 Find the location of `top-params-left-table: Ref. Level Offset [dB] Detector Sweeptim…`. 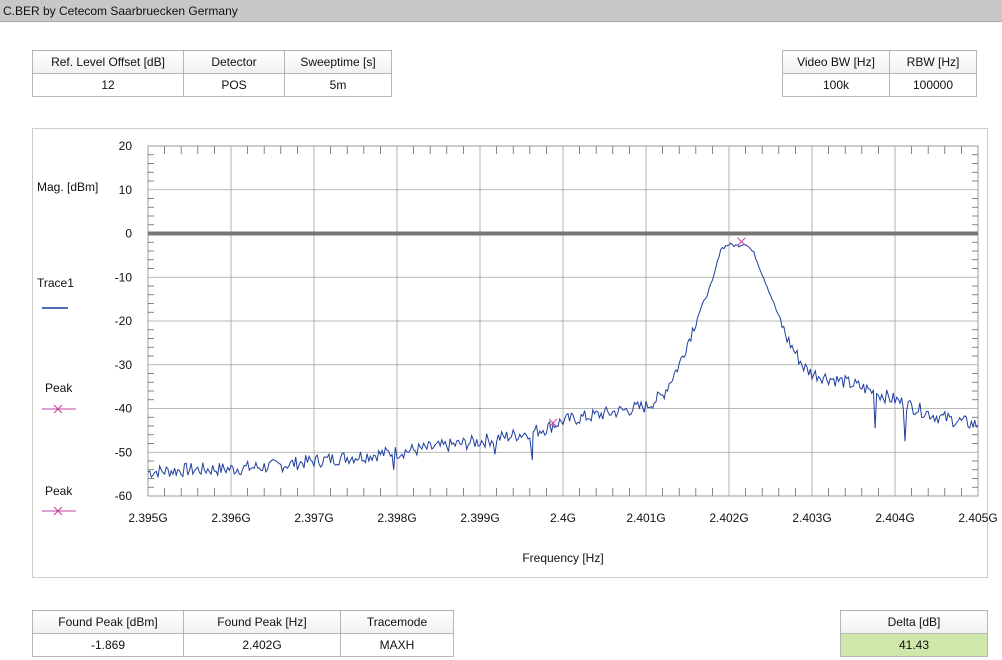

top-params-left-table: Ref. Level Offset [dB] Detector Sweeptim… is located at coordinates (212, 73).